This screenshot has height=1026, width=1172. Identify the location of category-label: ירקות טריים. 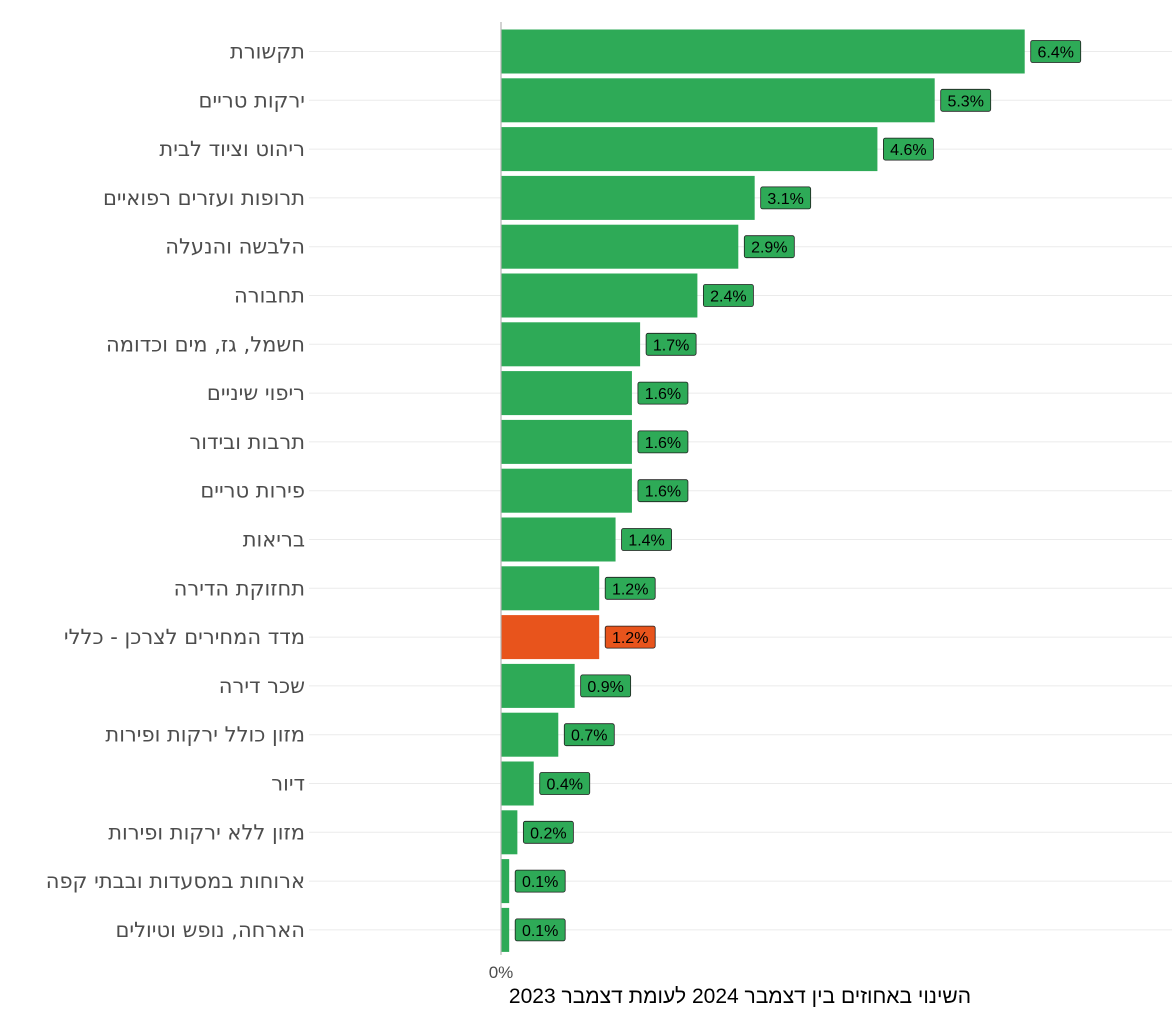
(252, 100).